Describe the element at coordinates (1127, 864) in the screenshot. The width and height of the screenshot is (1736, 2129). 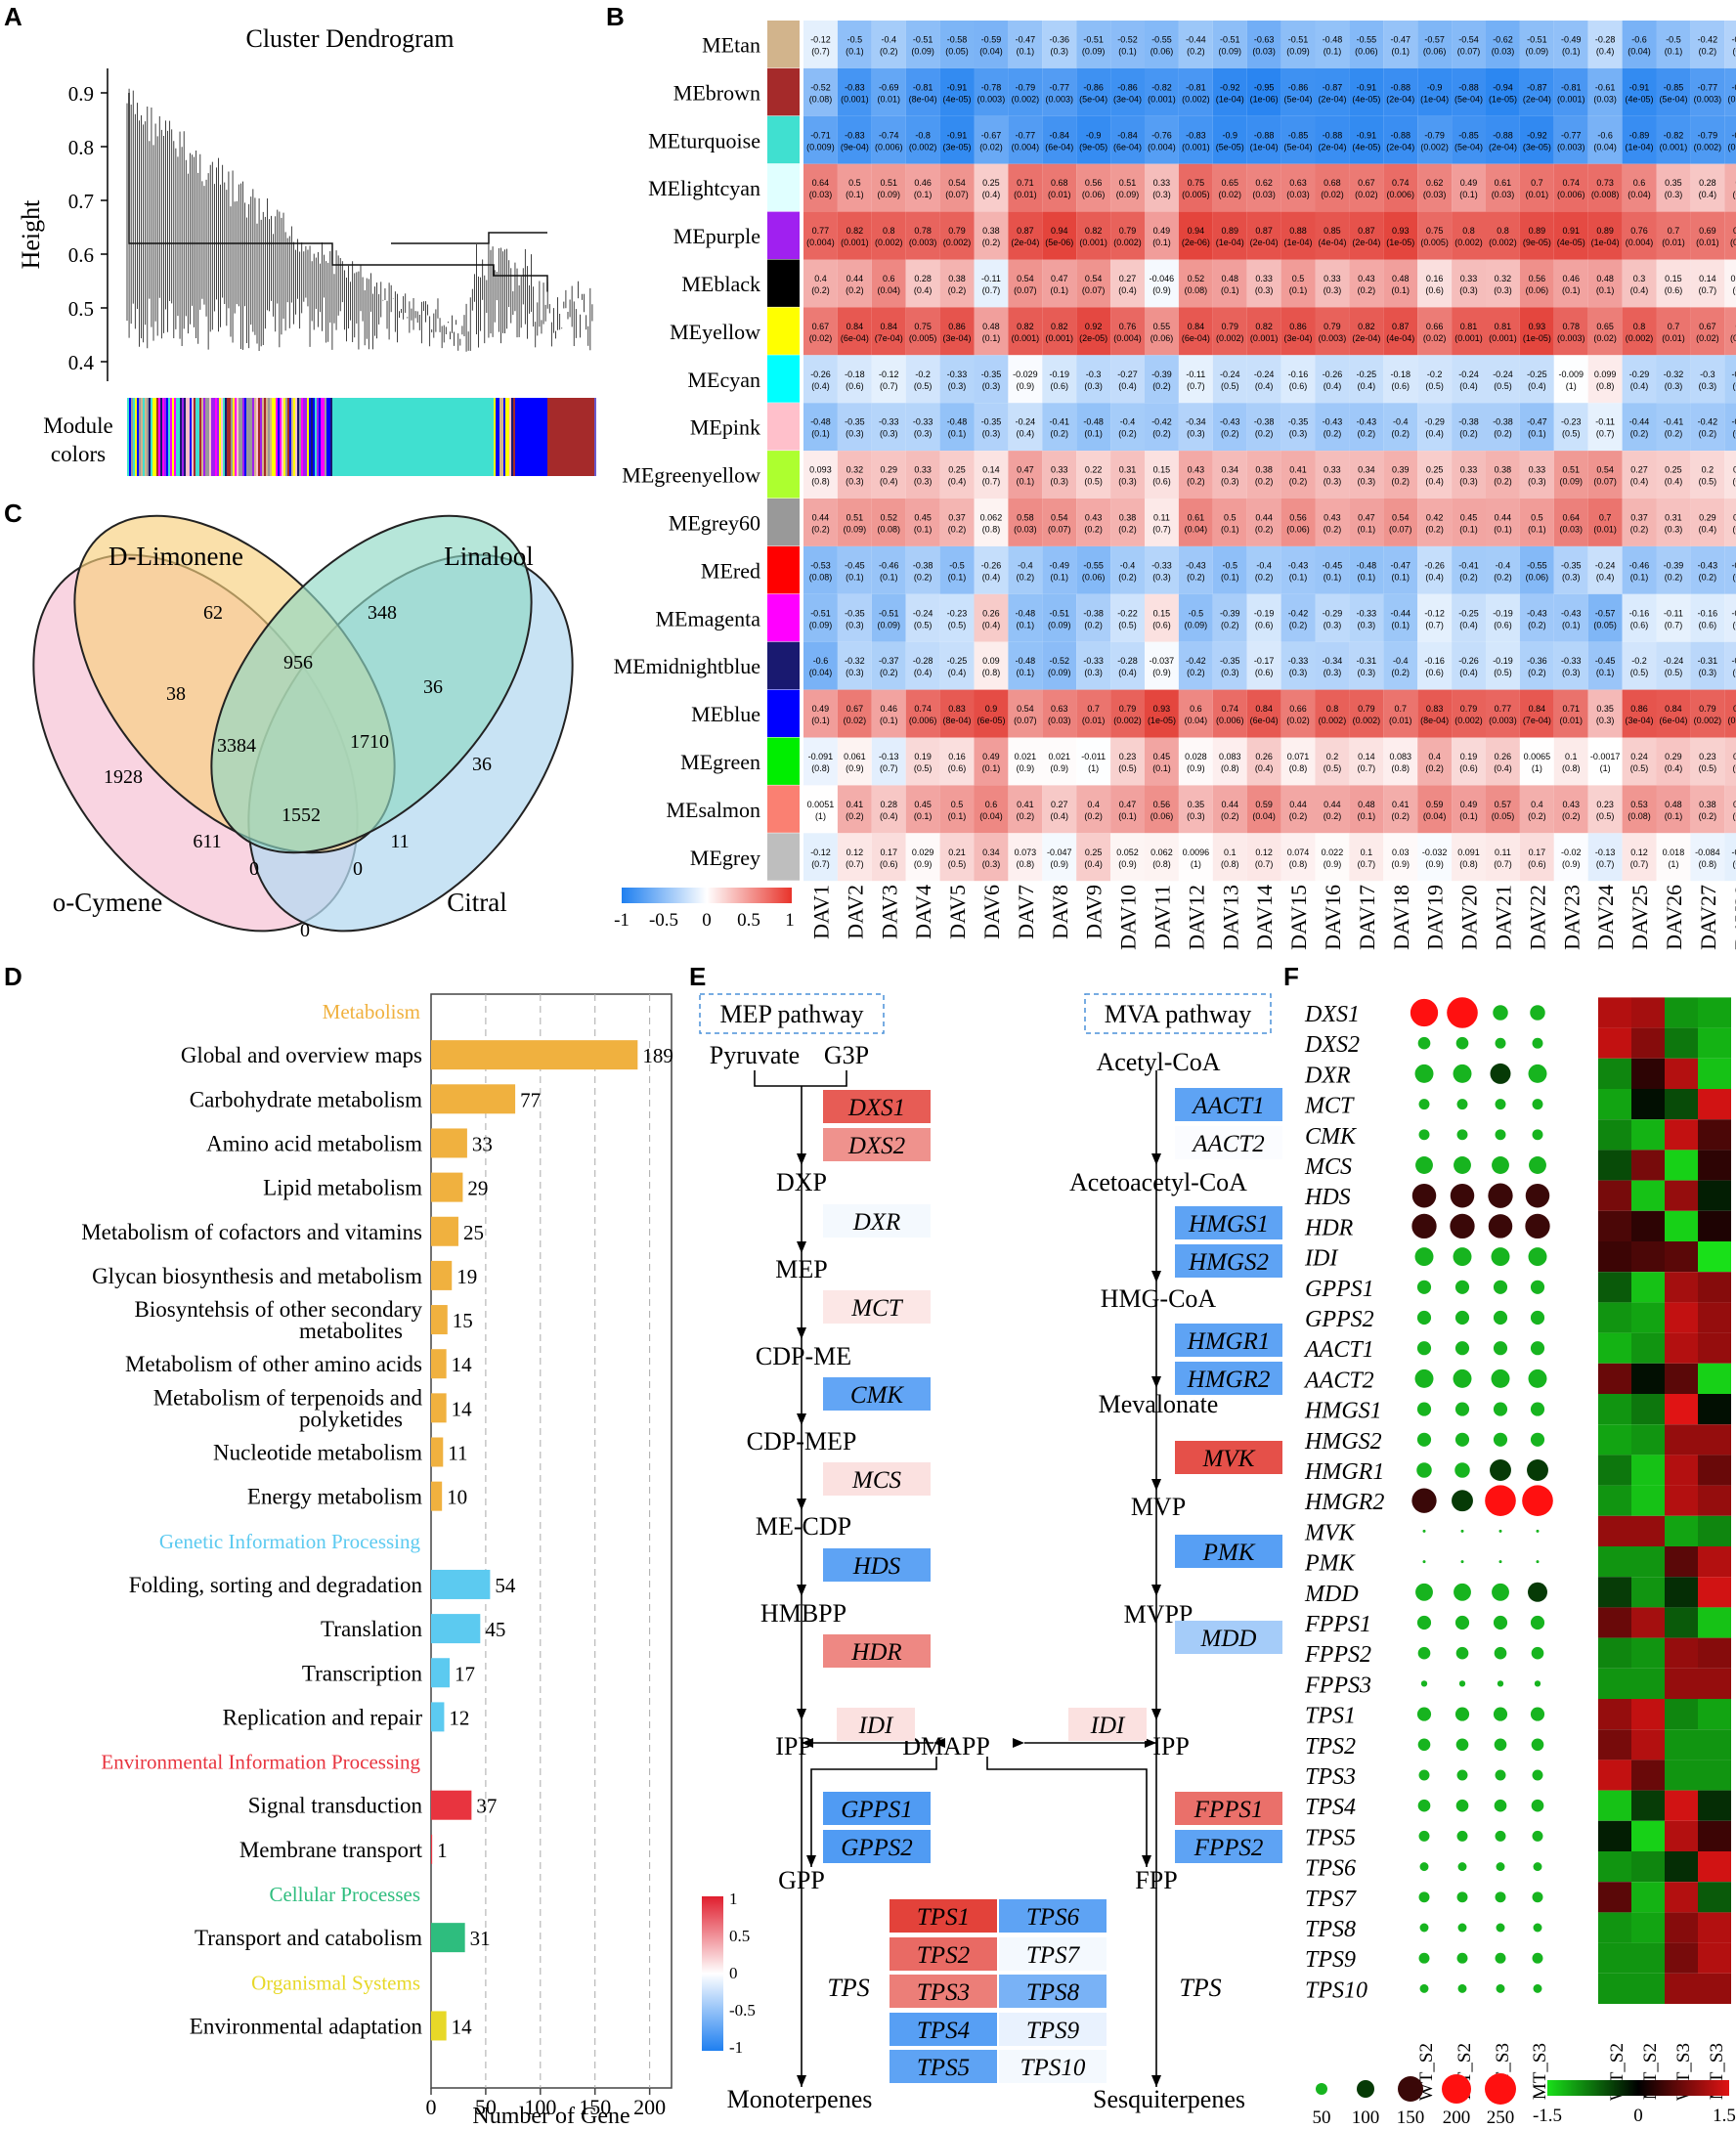
I see `cell-p-value: (0.9)` at that location.